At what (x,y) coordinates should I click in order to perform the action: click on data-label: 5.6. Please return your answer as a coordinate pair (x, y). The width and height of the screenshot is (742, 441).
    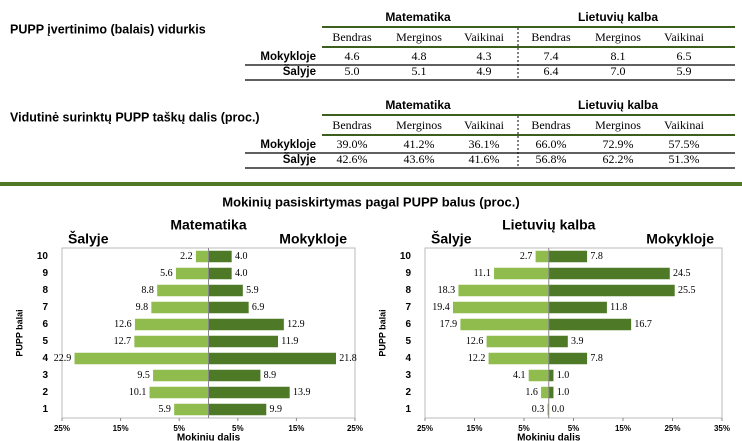
    Looking at the image, I should click on (166, 273).